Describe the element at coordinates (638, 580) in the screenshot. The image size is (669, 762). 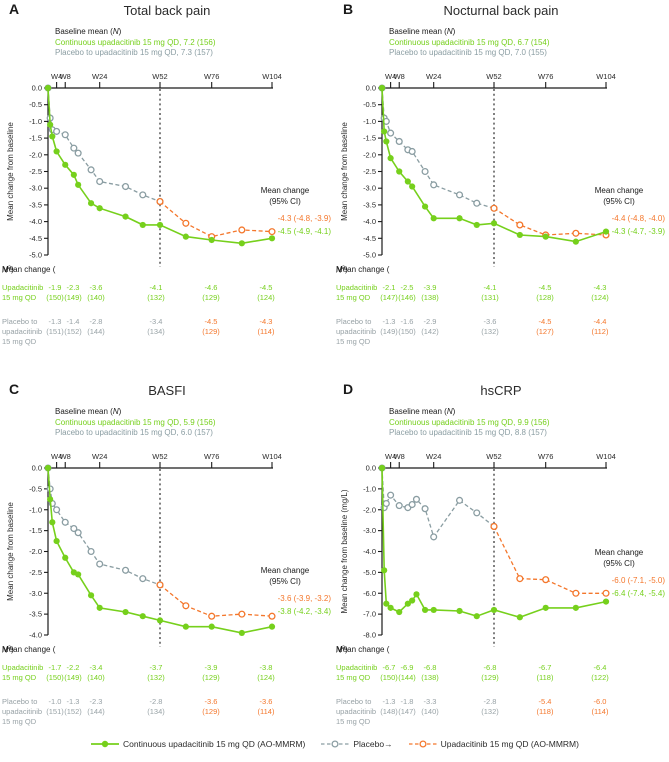
I see `annotation-value-switch: -6.0 (-7.1, -5.0)` at that location.